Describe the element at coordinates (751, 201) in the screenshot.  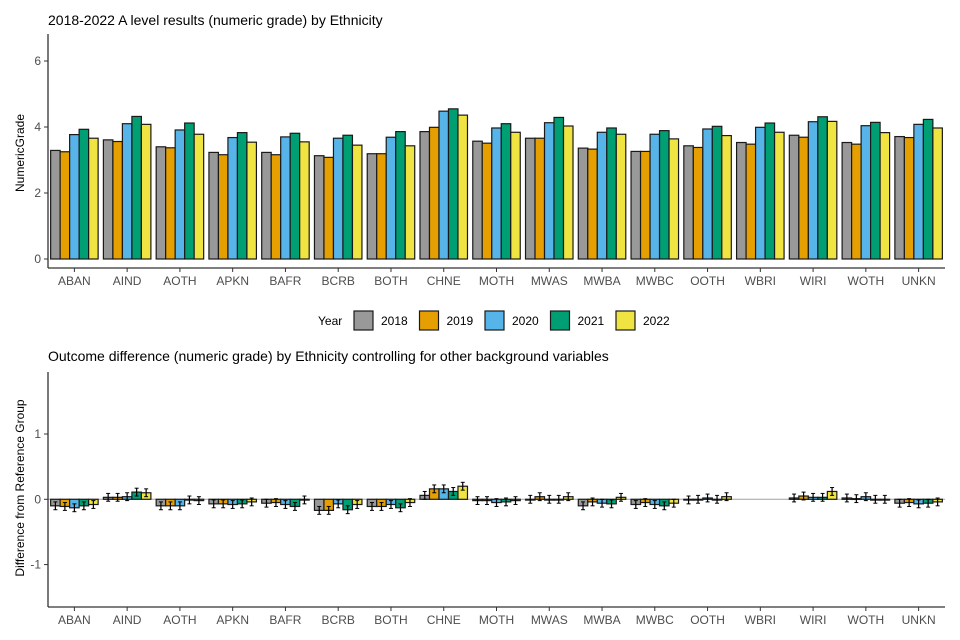
I see `bar-wbri-2019` at that location.